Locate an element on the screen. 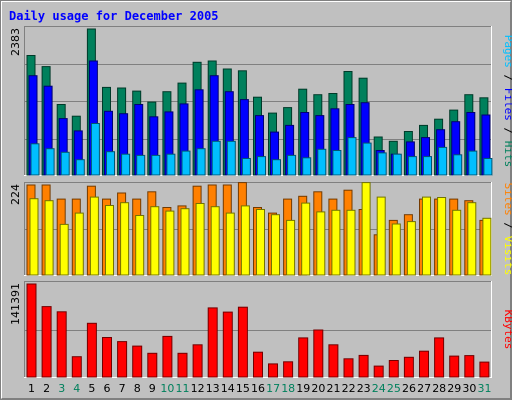 The height and width of the screenshot is (400, 512). x-tick-day-29: 29 is located at coordinates (454, 388).